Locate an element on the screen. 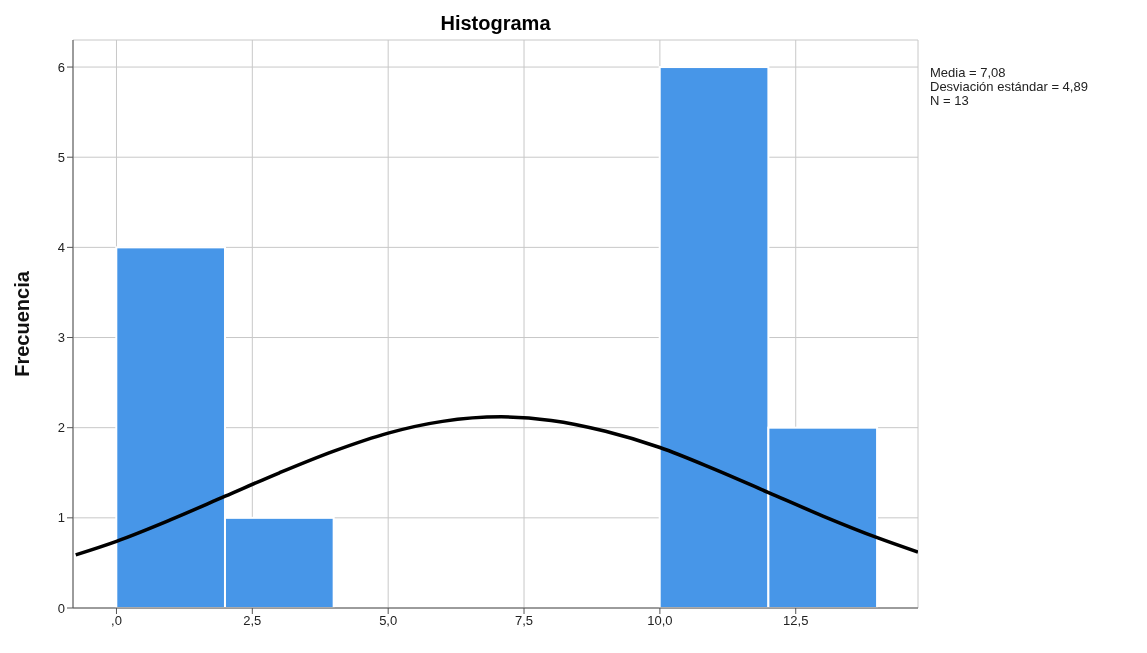 This screenshot has width=1147, height=653. y-tick-label: 6 is located at coordinates (61, 67).